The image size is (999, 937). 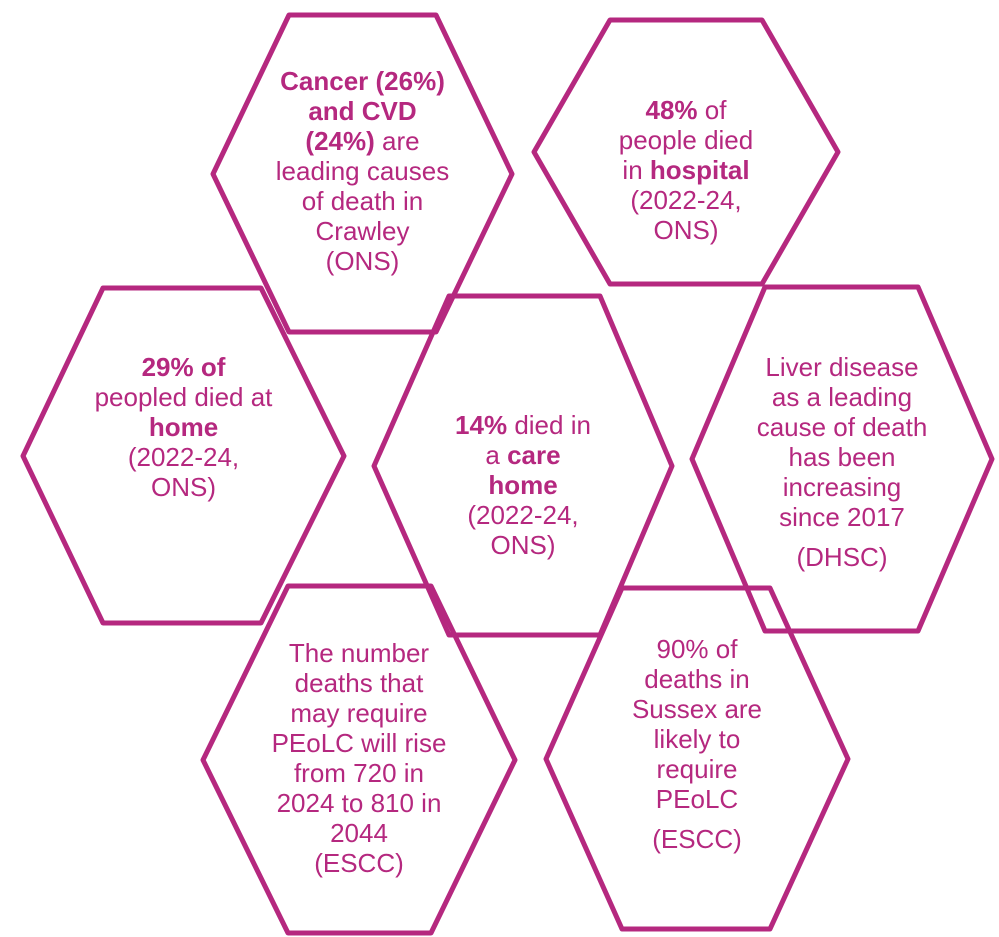 I want to click on hex-line: Sussex are, so click(x=697, y=709).